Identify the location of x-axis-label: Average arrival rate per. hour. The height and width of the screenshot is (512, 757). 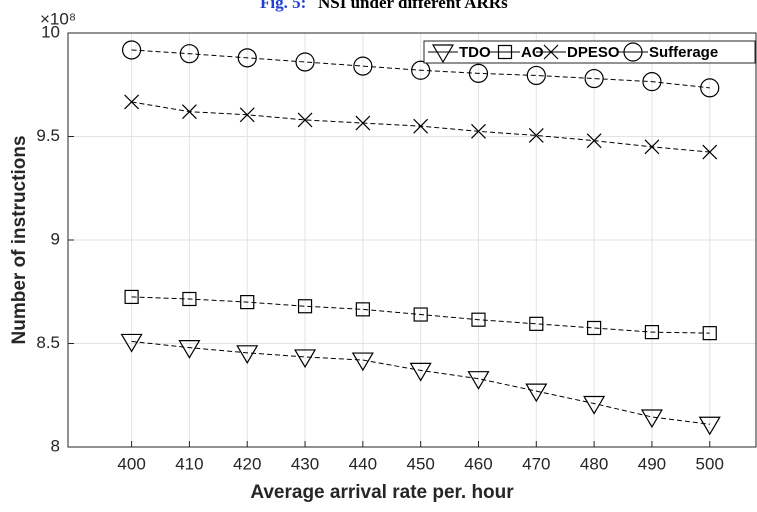
(382, 492).